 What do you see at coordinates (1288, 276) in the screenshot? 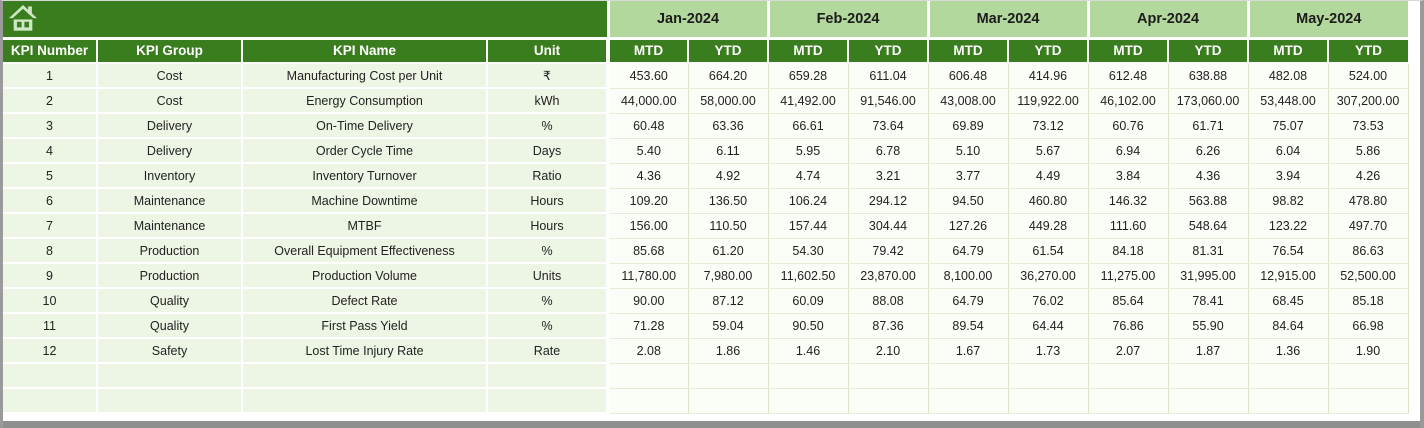
I see `cell-value: 12,915.00` at bounding box center [1288, 276].